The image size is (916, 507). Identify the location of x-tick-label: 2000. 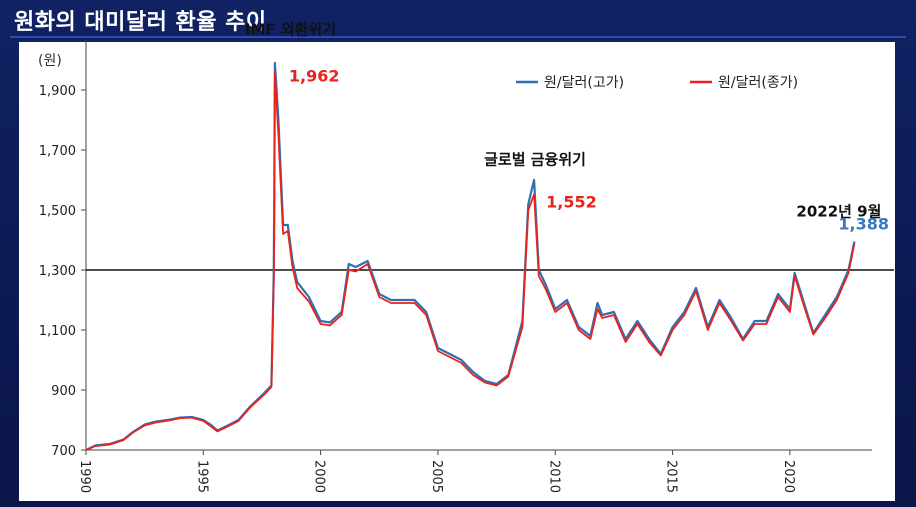
(319, 476).